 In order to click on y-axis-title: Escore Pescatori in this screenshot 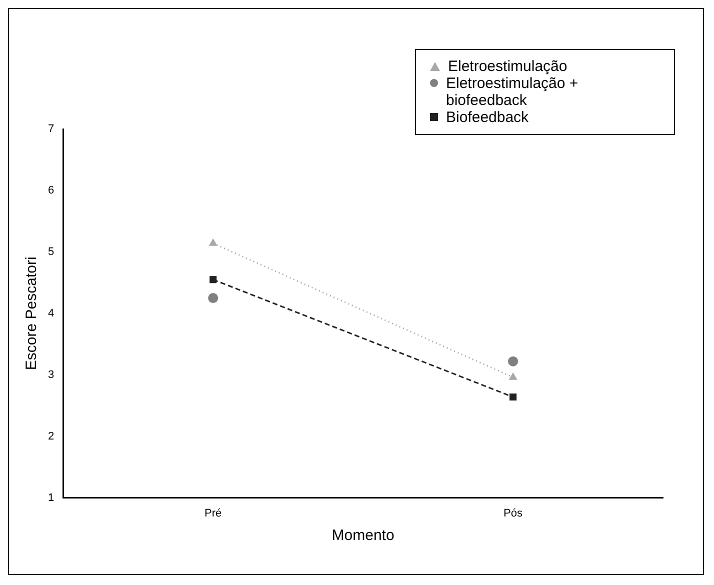, I will do `click(31, 313)`.